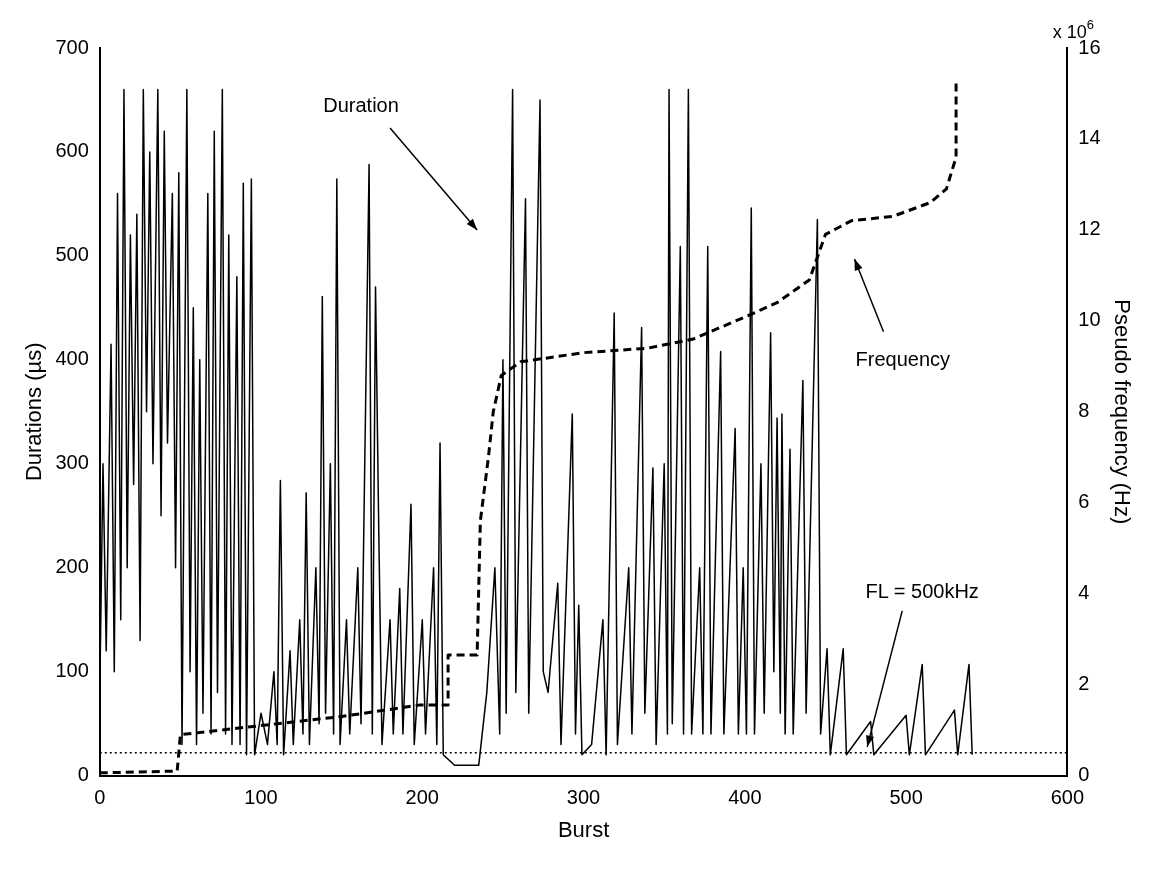 The width and height of the screenshot is (1176, 881). What do you see at coordinates (34, 412) in the screenshot?
I see `y-axis-title: Durations (µs)` at bounding box center [34, 412].